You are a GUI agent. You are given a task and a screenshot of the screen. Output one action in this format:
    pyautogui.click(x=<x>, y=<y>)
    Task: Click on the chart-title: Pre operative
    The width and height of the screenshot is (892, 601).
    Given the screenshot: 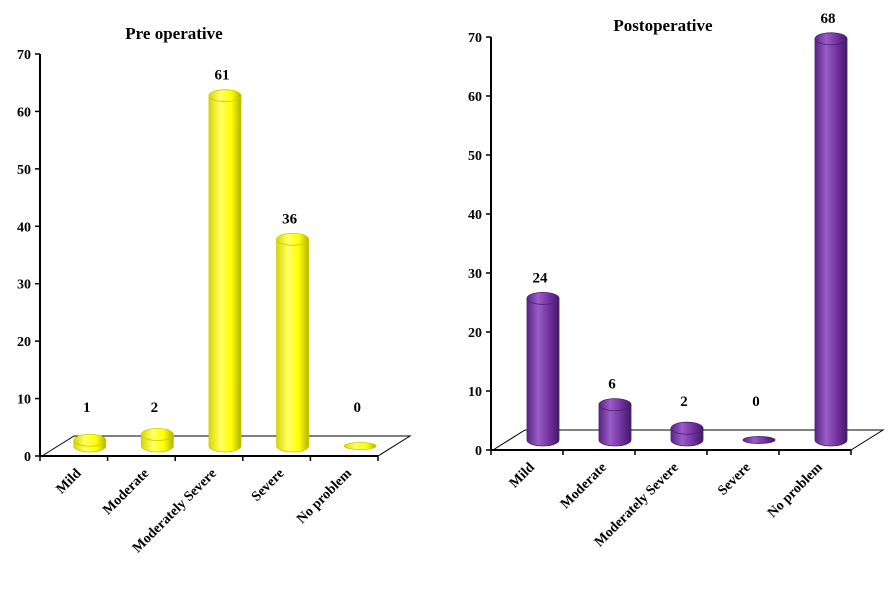 What is the action you would take?
    pyautogui.click(x=174, y=33)
    